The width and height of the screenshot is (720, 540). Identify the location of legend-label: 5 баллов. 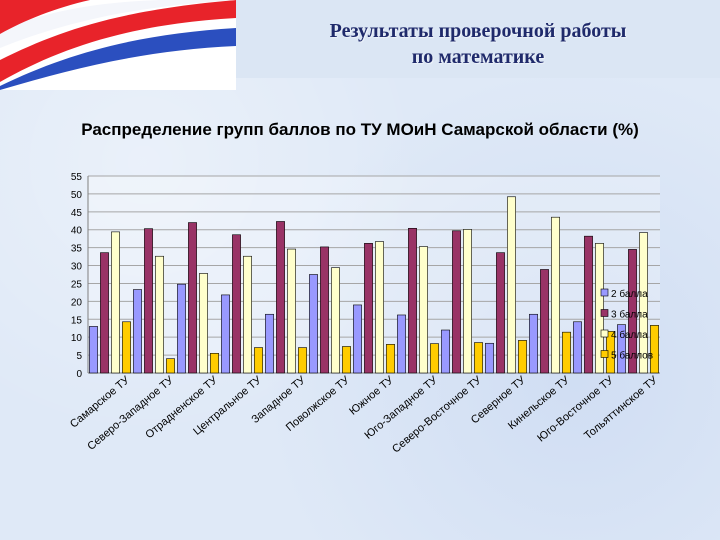
(632, 356).